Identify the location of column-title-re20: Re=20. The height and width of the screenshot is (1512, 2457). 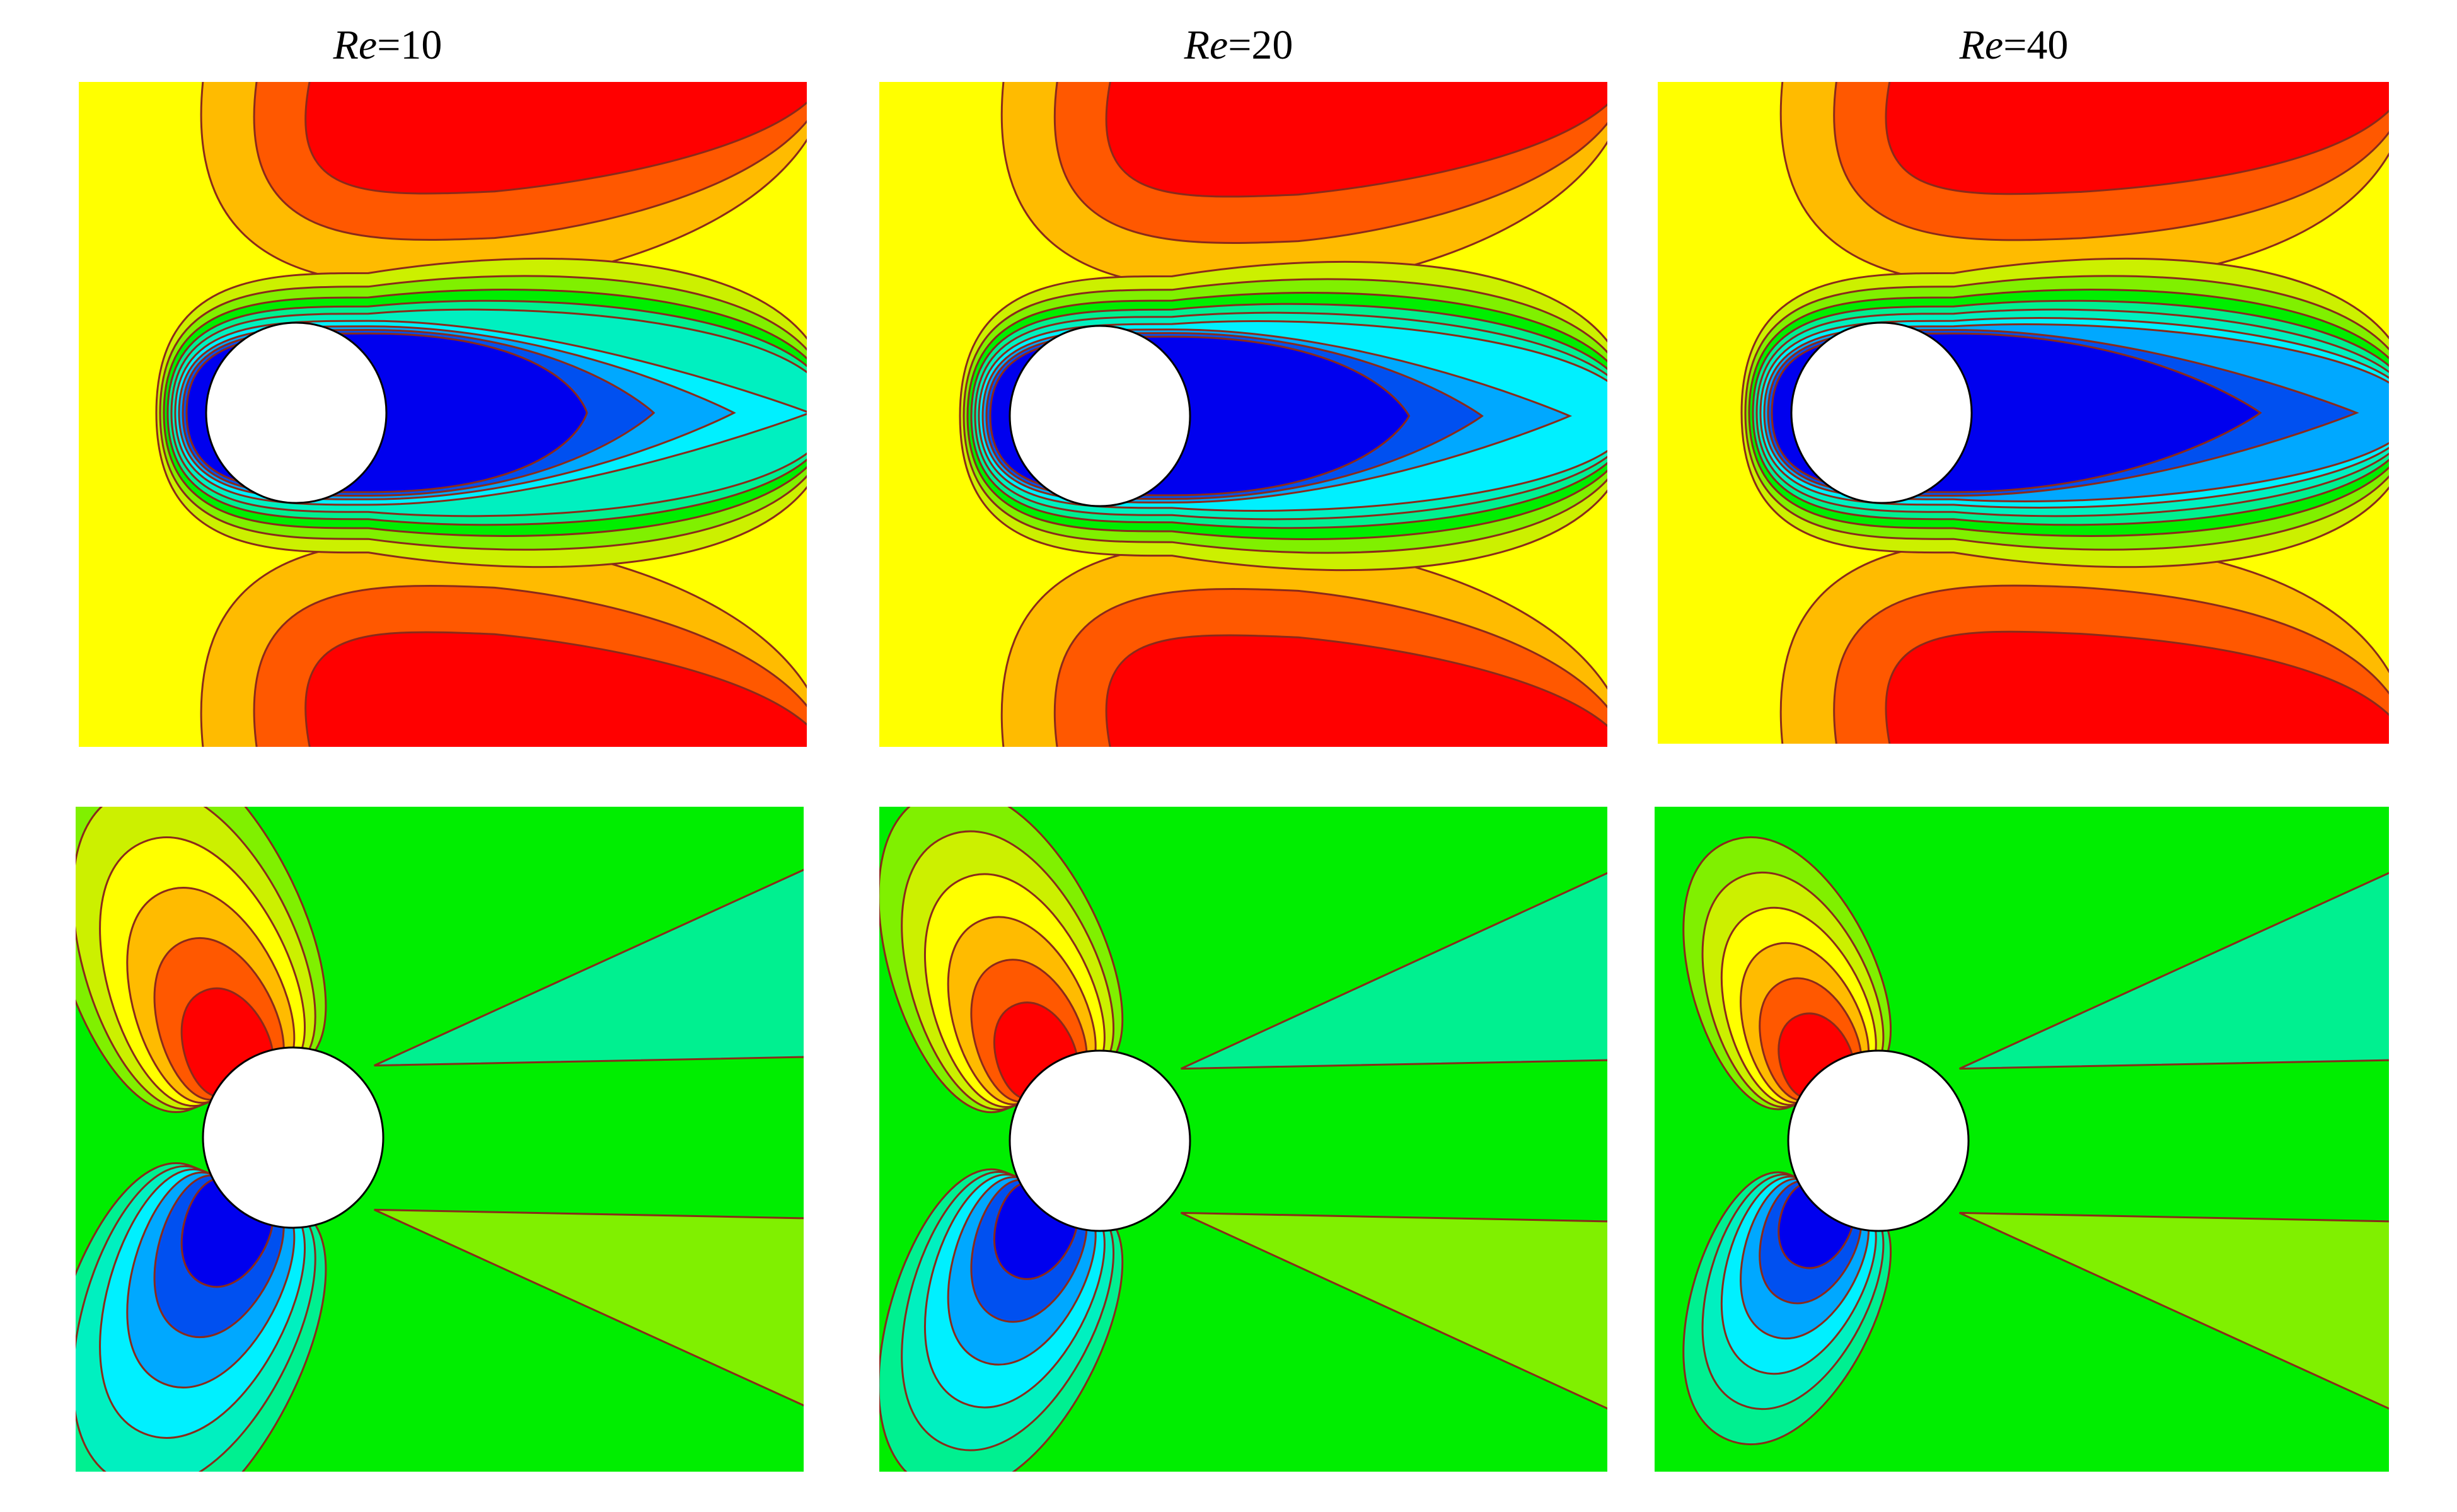
(1239, 45).